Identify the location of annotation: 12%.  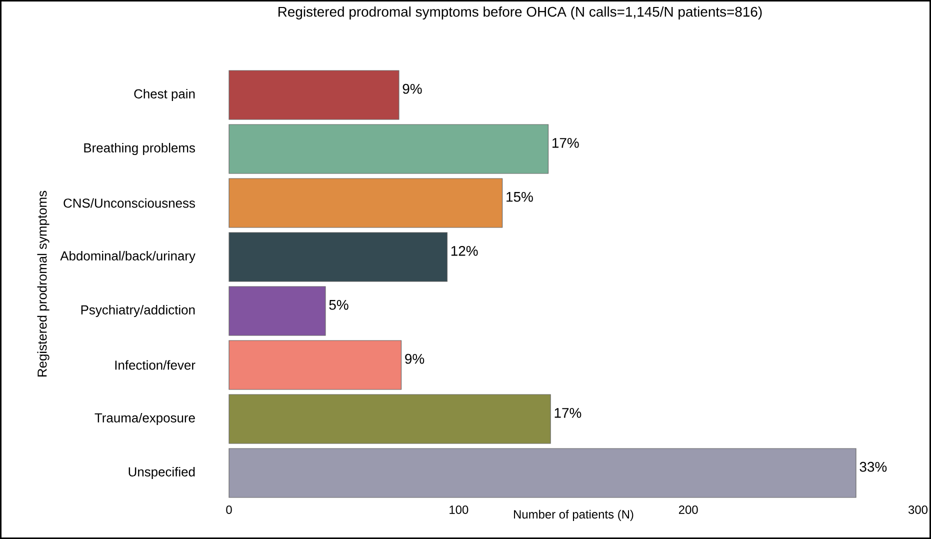
(464, 251).